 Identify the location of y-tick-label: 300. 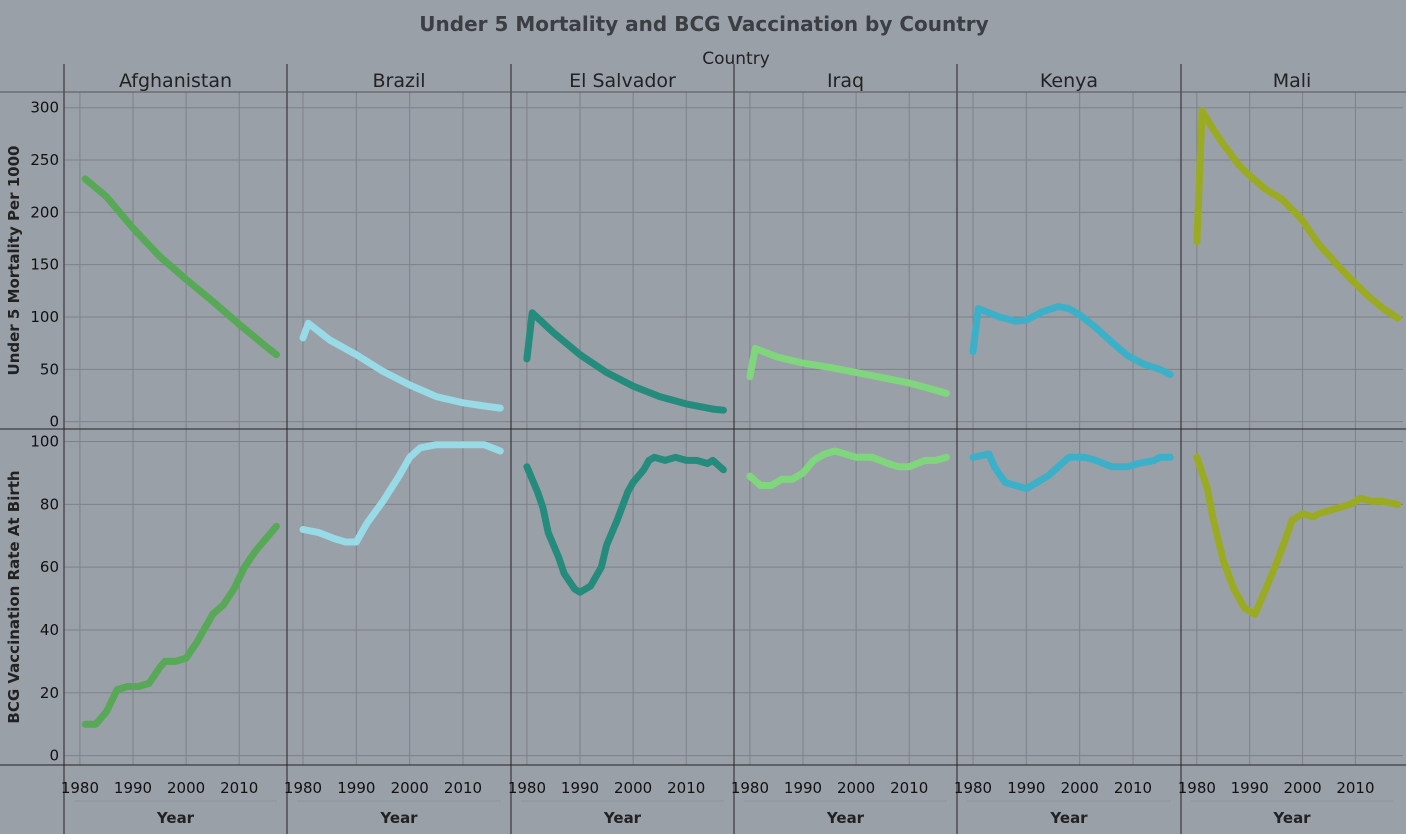
(44, 108).